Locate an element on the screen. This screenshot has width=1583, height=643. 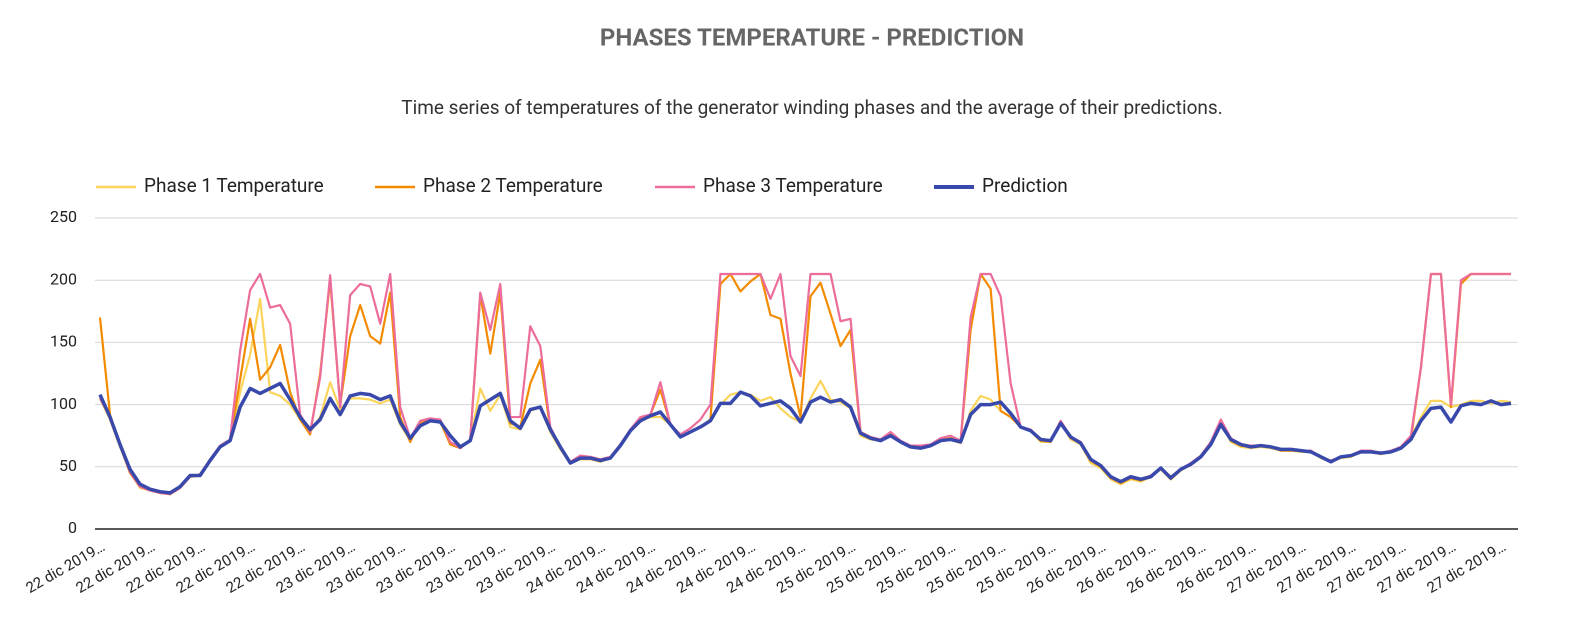
y-tick-label: 100 is located at coordinates (63, 403).